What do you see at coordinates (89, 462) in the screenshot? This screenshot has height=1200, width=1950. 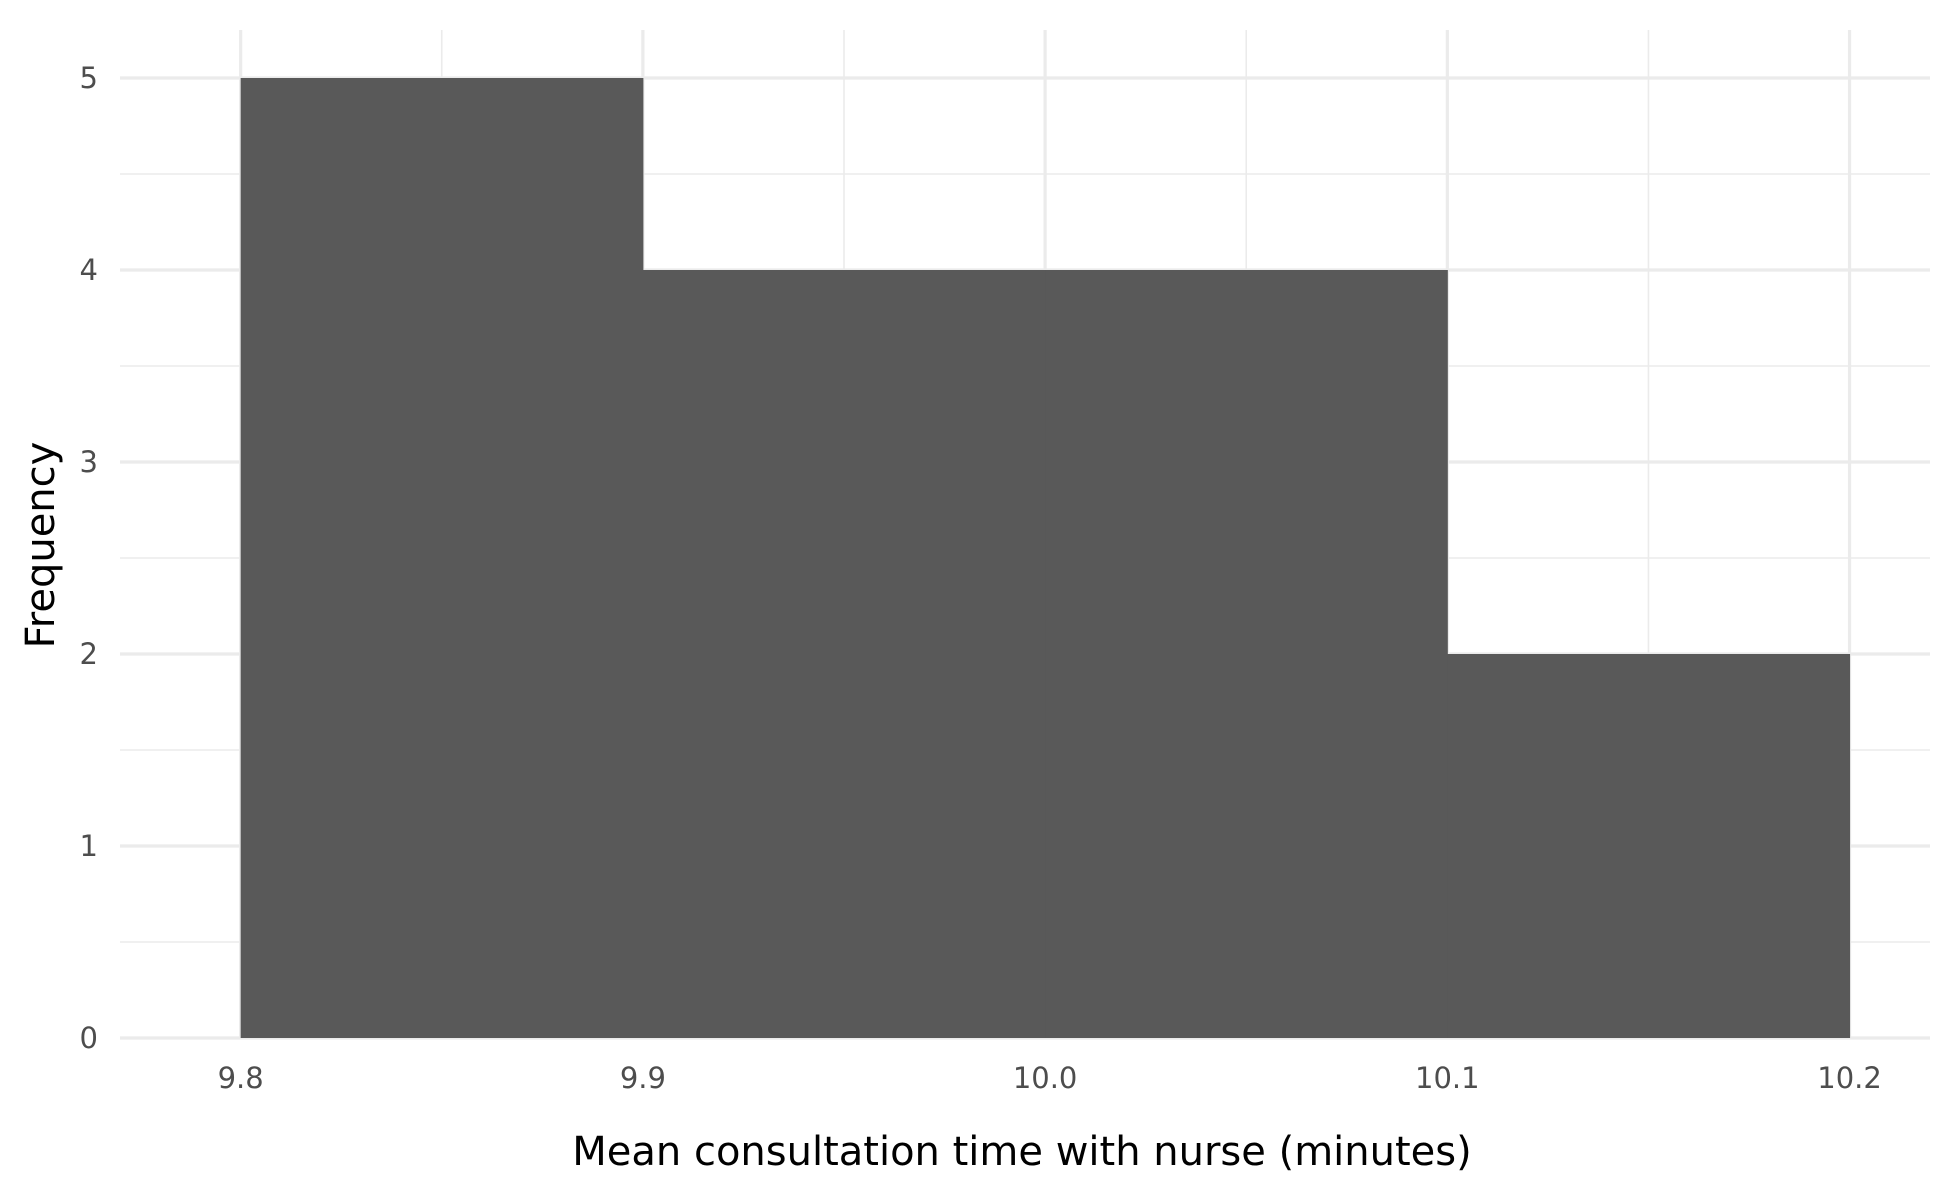 I see `y-tick-label: 3` at bounding box center [89, 462].